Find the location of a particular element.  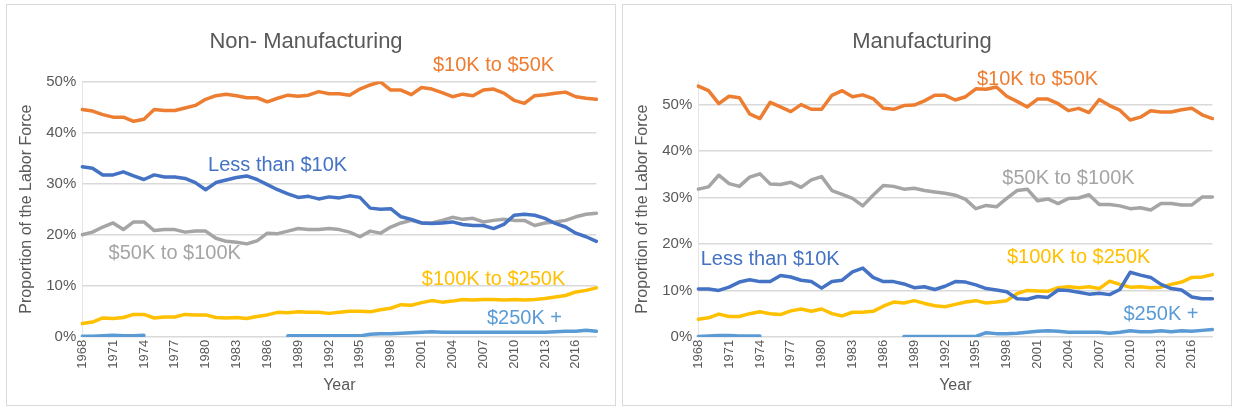

chart-title: Non- Manufacturing is located at coordinates (306, 41).